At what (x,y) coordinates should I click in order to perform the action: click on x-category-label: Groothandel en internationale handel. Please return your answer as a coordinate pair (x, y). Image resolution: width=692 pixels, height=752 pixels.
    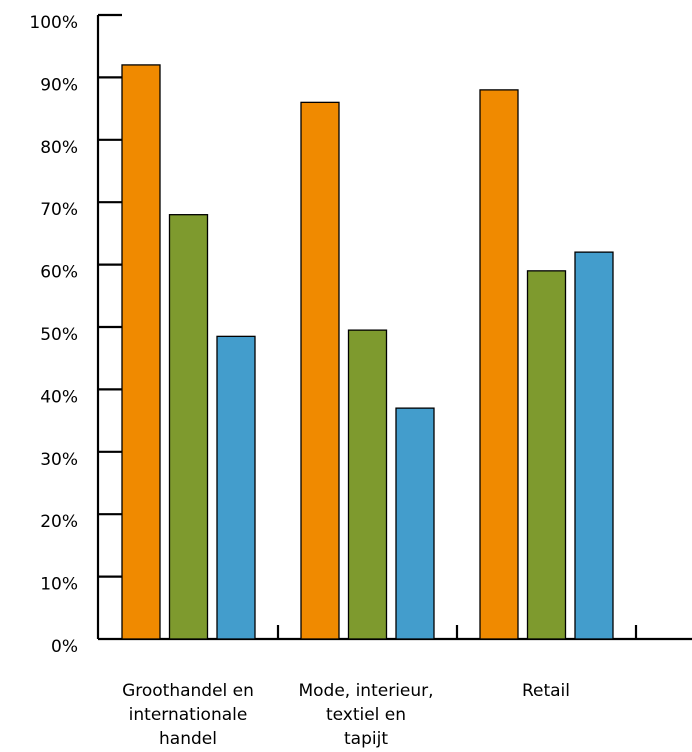
    Looking at the image, I should click on (188, 715).